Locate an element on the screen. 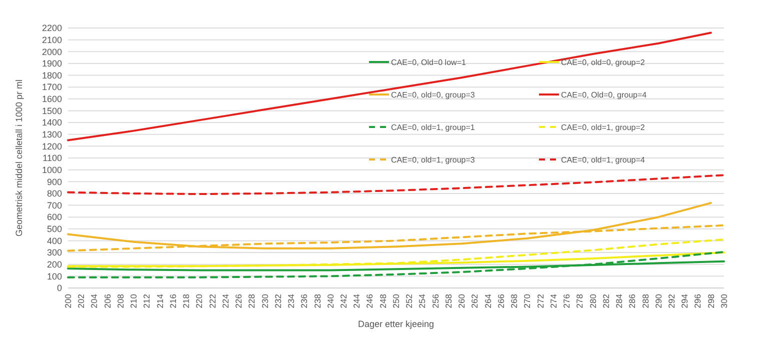 The height and width of the screenshot is (339, 768). y-tick-label: 700 is located at coordinates (54, 205).